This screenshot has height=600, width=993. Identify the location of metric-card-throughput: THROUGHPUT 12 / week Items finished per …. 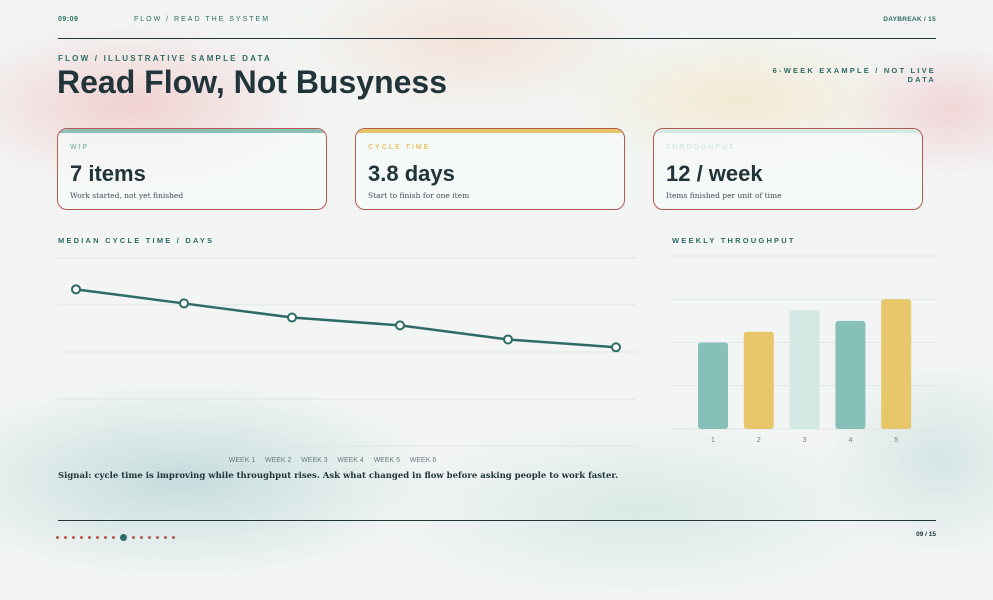
(788, 169).